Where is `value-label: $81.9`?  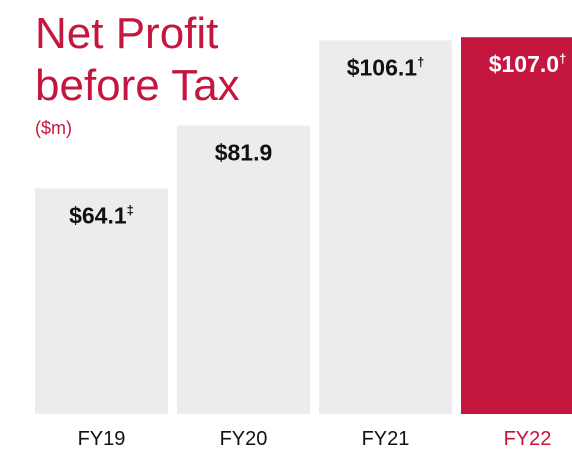
value-label: $81.9 is located at coordinates (244, 153).